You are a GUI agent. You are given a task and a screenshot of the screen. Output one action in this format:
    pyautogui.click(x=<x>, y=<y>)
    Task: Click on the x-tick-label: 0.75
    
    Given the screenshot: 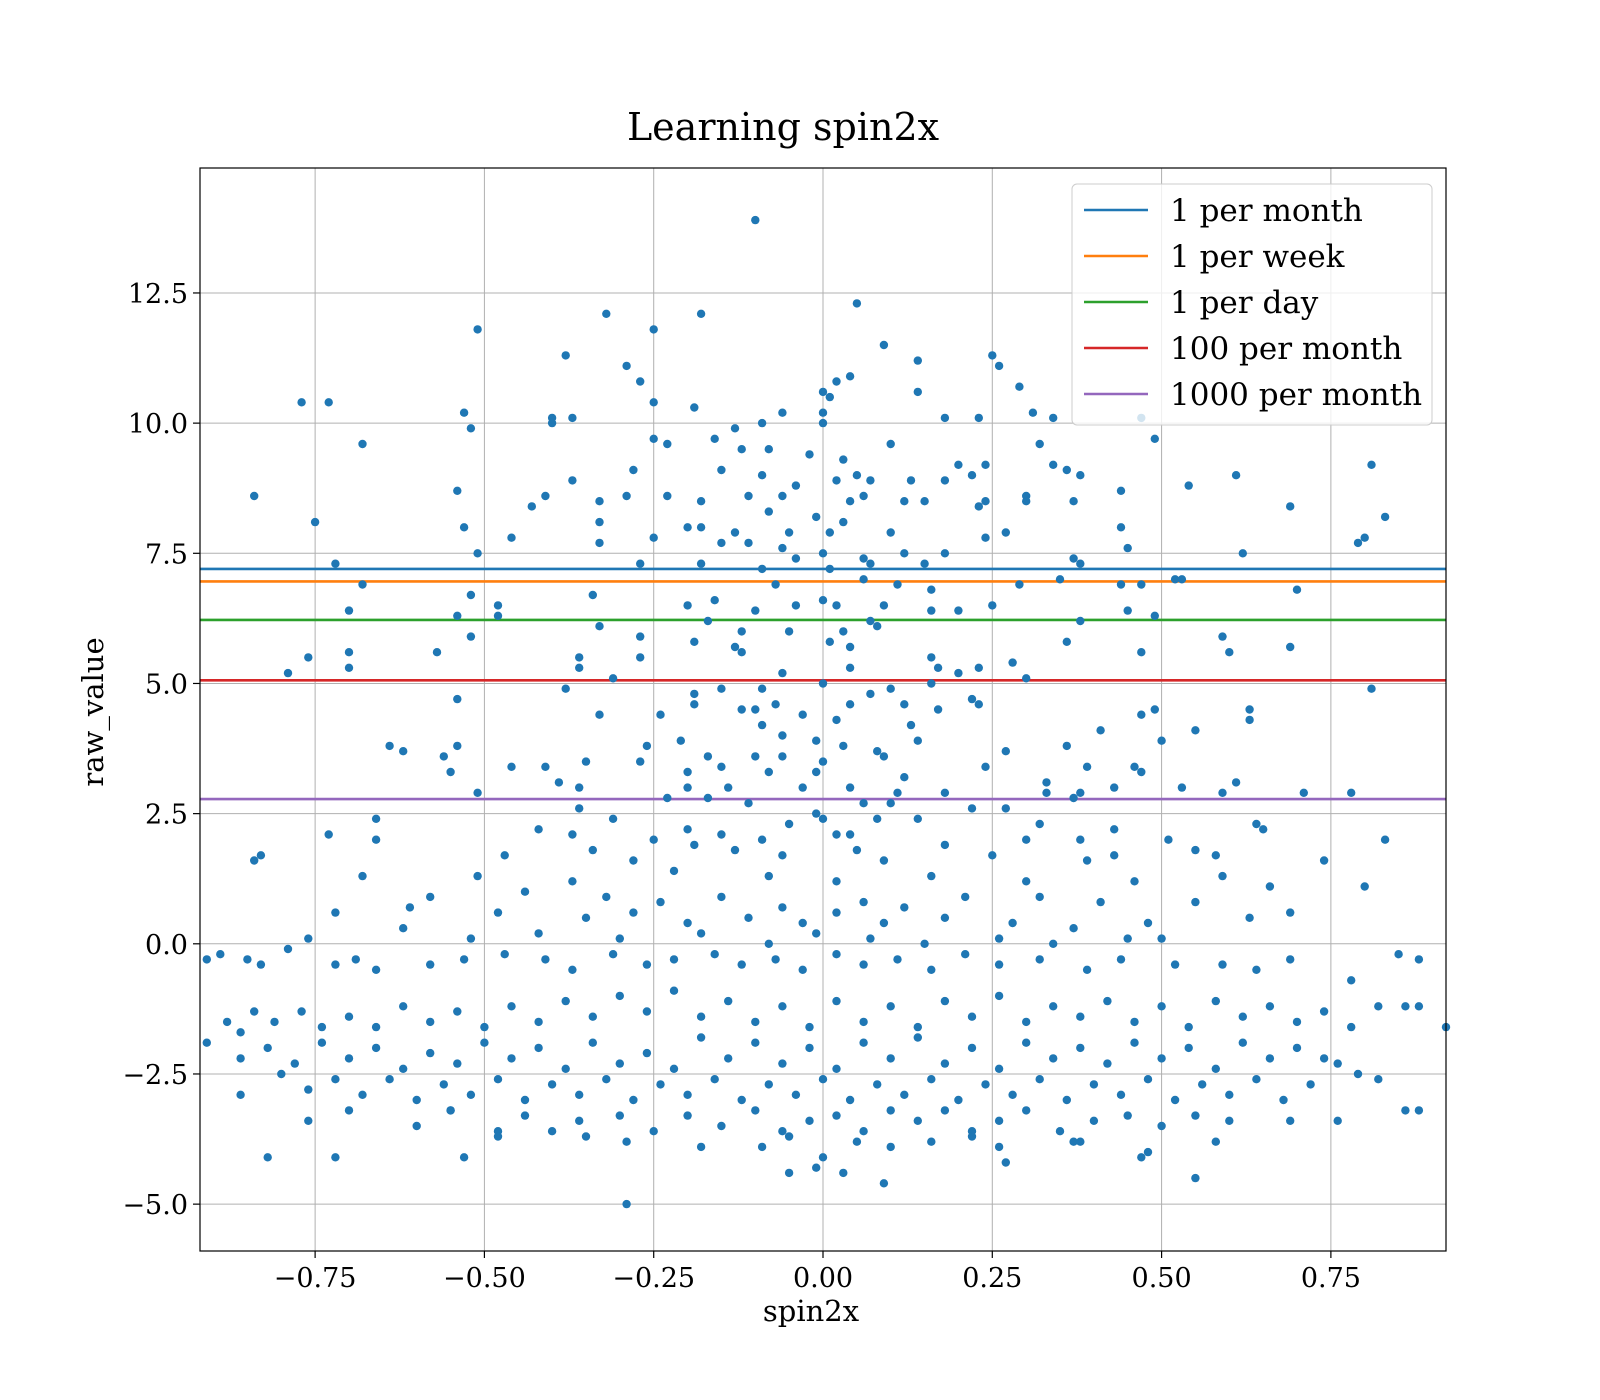 What is the action you would take?
    pyautogui.click(x=1331, y=1278)
    